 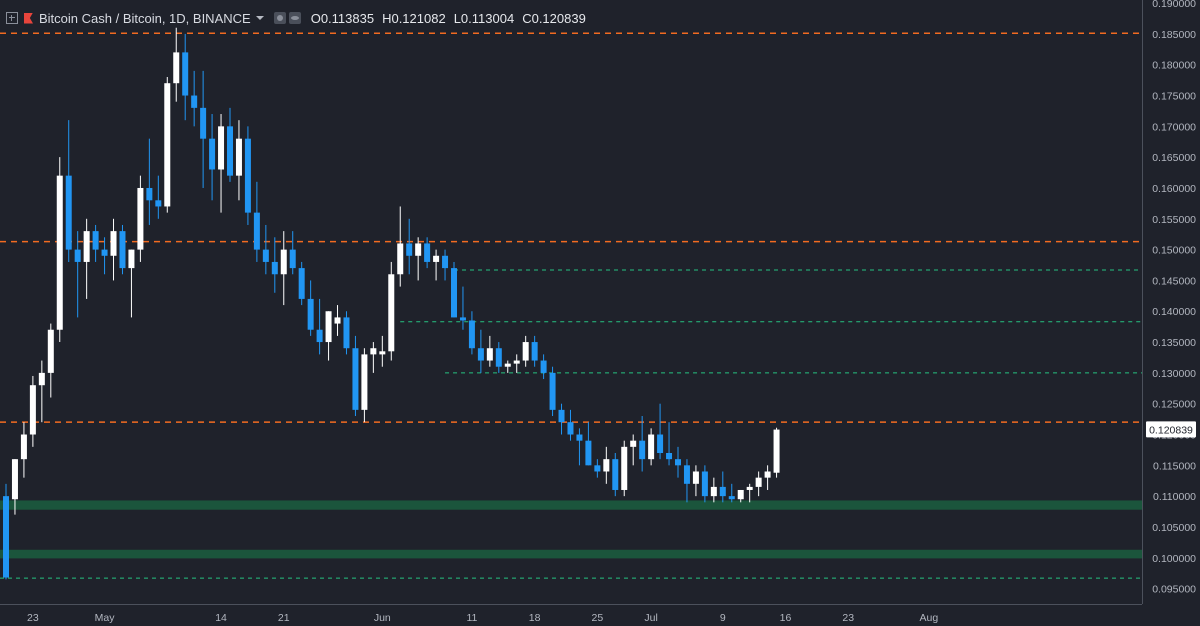 What do you see at coordinates (259, 18) in the screenshot?
I see `chevron-down-icon` at bounding box center [259, 18].